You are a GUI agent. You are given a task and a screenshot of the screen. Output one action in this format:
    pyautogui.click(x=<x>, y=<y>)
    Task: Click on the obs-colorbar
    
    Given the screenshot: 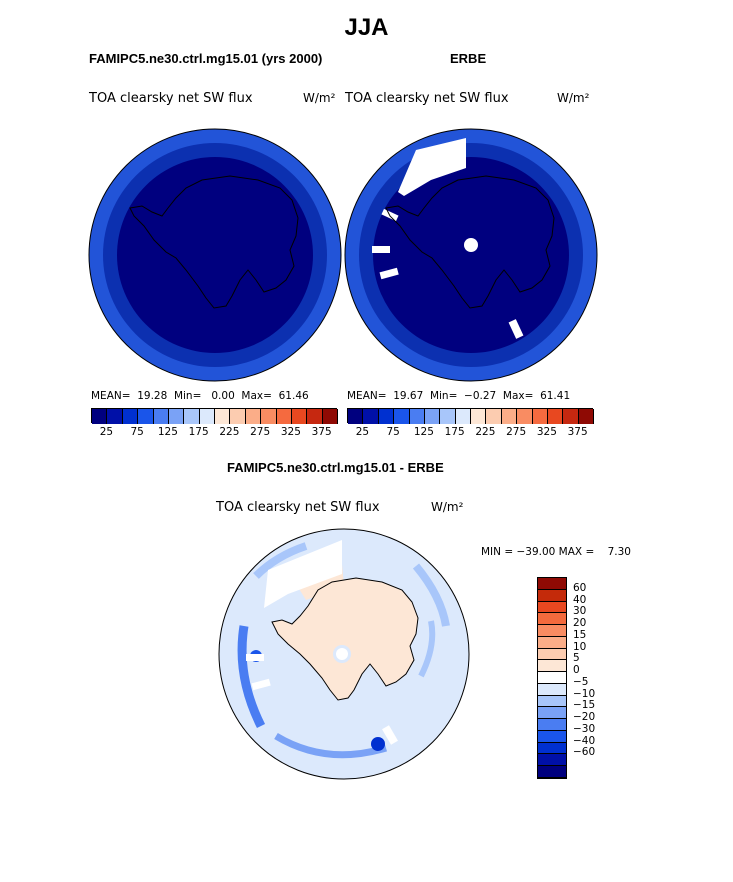 What is the action you would take?
    pyautogui.click(x=470, y=416)
    